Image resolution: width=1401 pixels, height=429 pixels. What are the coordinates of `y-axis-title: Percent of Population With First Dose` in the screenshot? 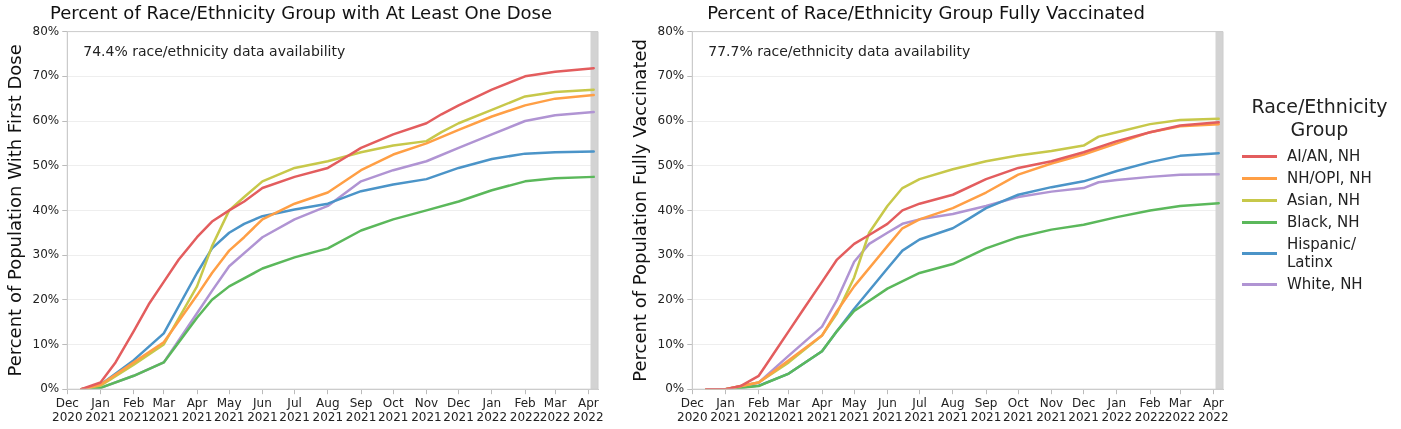 It's located at (15, 210).